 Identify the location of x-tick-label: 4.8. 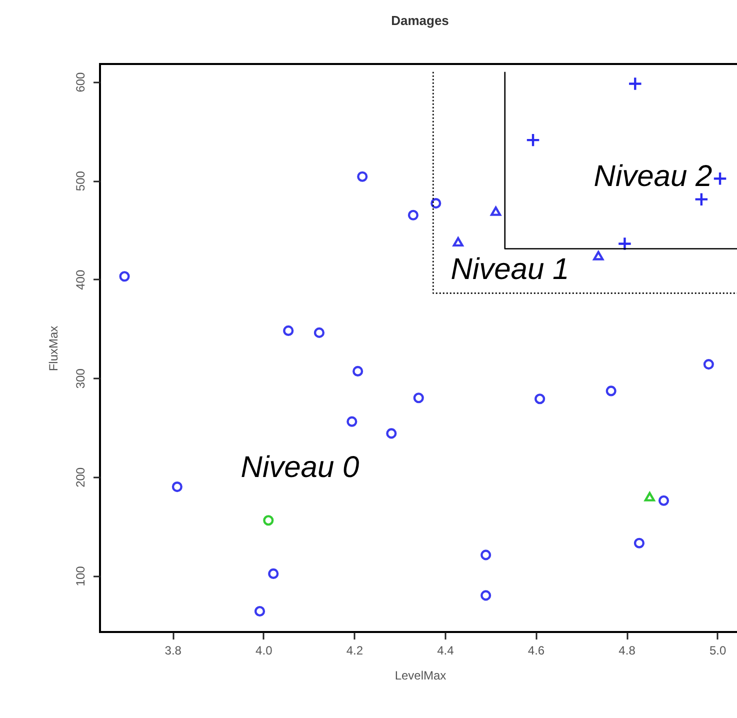
(627, 651).